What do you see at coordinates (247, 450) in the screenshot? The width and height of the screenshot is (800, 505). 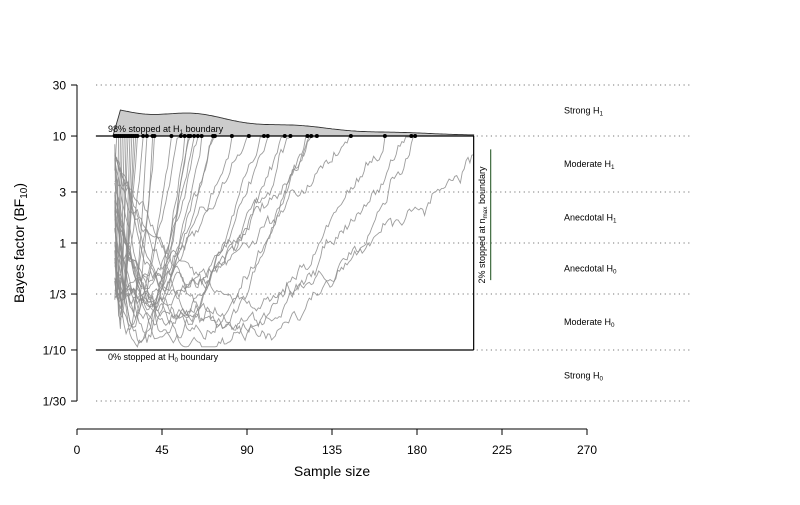 I see `x-tick-label-2: 90` at bounding box center [247, 450].